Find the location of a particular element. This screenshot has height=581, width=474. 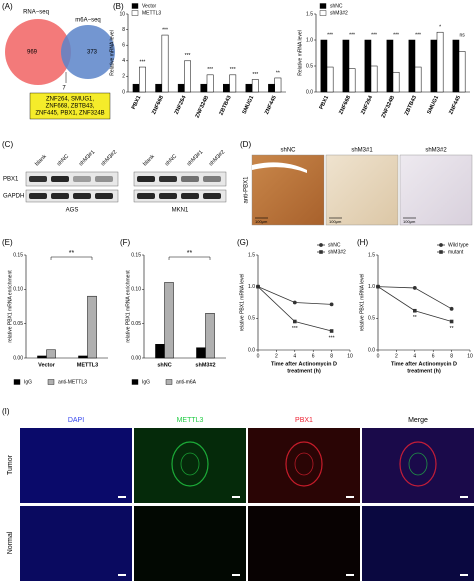

venn-circle is located at coordinates (88, 52).